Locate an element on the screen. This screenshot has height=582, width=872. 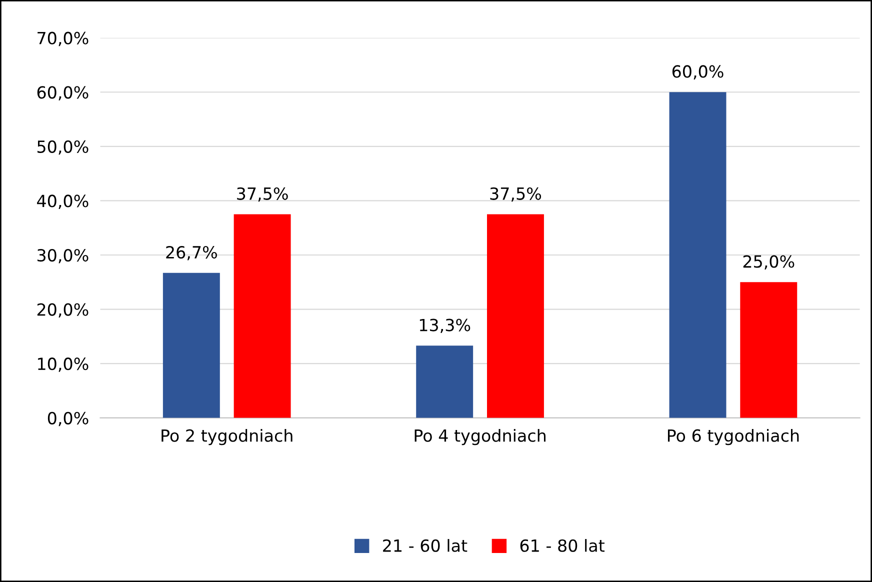
y-tick-label: 40,0% is located at coordinates (62, 201).